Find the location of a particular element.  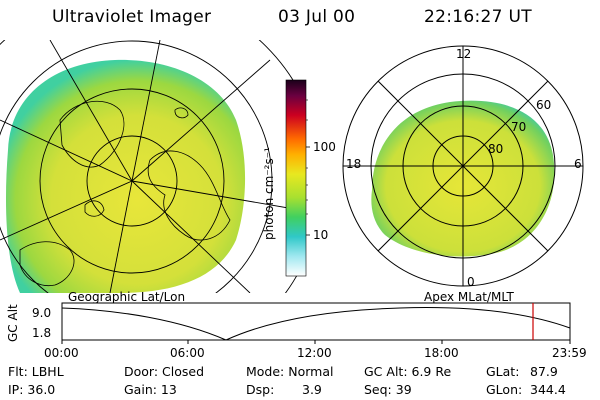

alt-xtick-0600: 06:00 is located at coordinates (187, 353).